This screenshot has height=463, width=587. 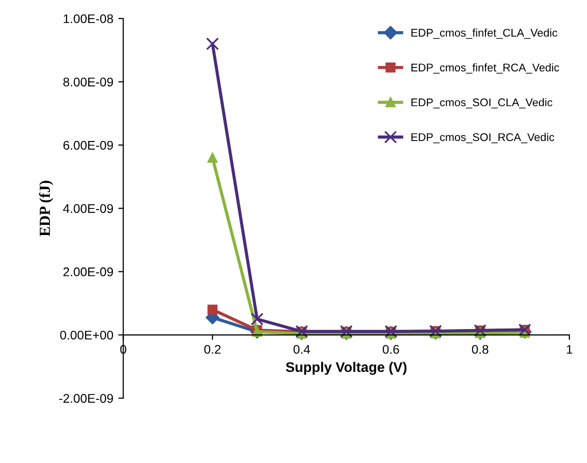 I want to click on y-tick-label: 0.00E+00, so click(x=87, y=335).